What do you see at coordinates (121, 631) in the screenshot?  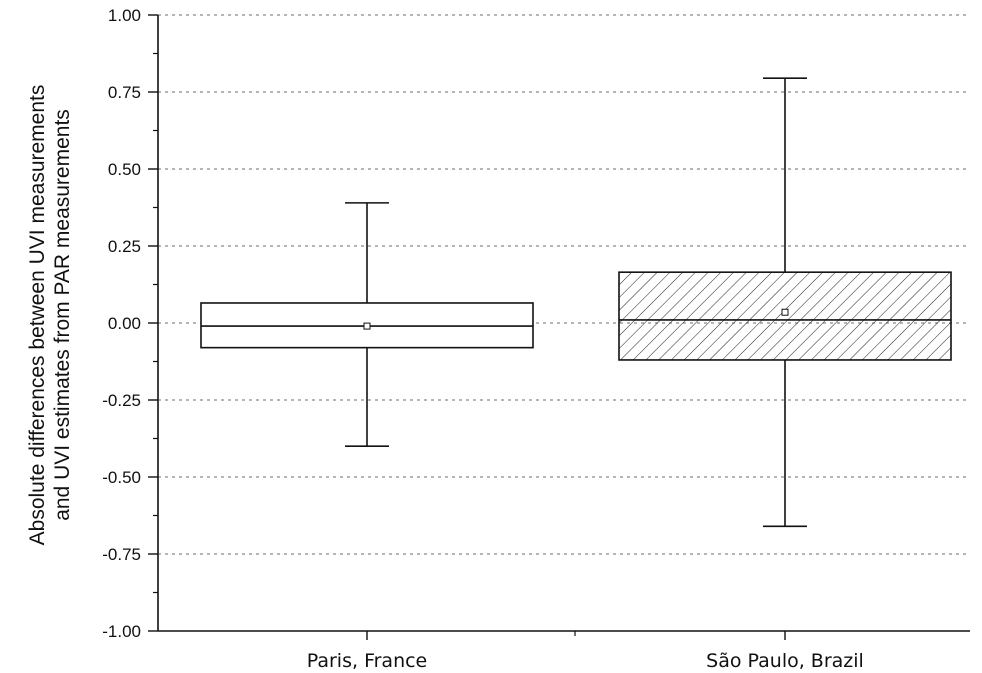 I see `y-tick-label: -1.00` at bounding box center [121, 631].